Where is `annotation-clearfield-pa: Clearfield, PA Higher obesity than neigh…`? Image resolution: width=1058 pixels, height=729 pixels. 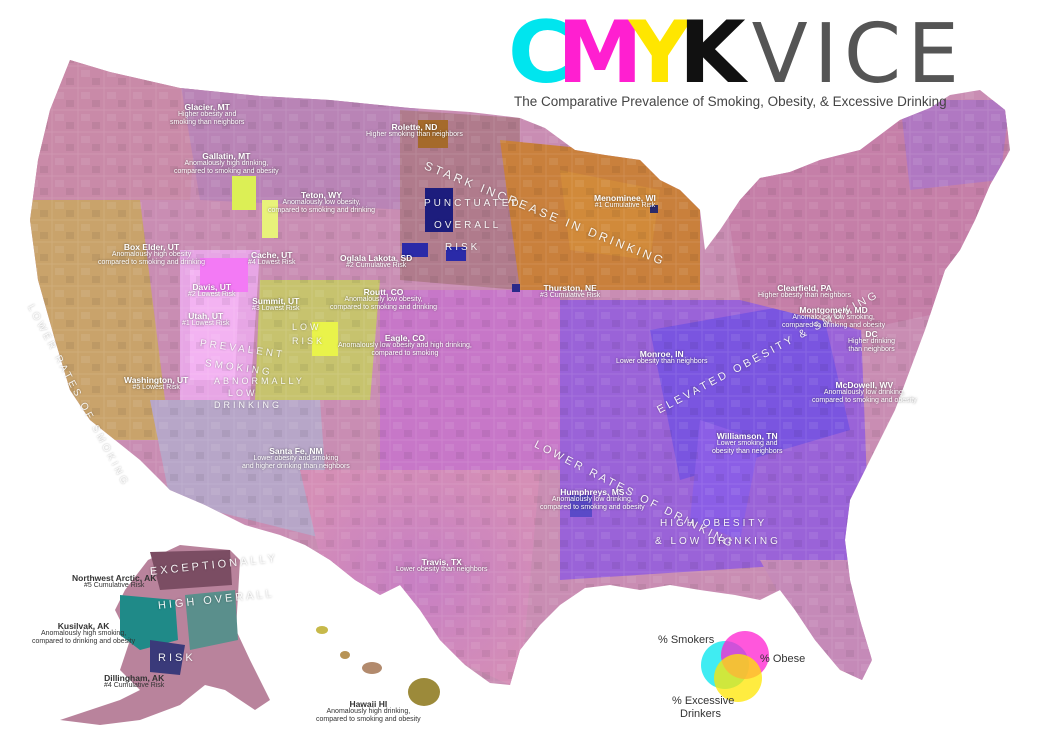
annotation-clearfield-pa: Clearfield, PA Higher obesity than neigh… is located at coordinates (805, 291).